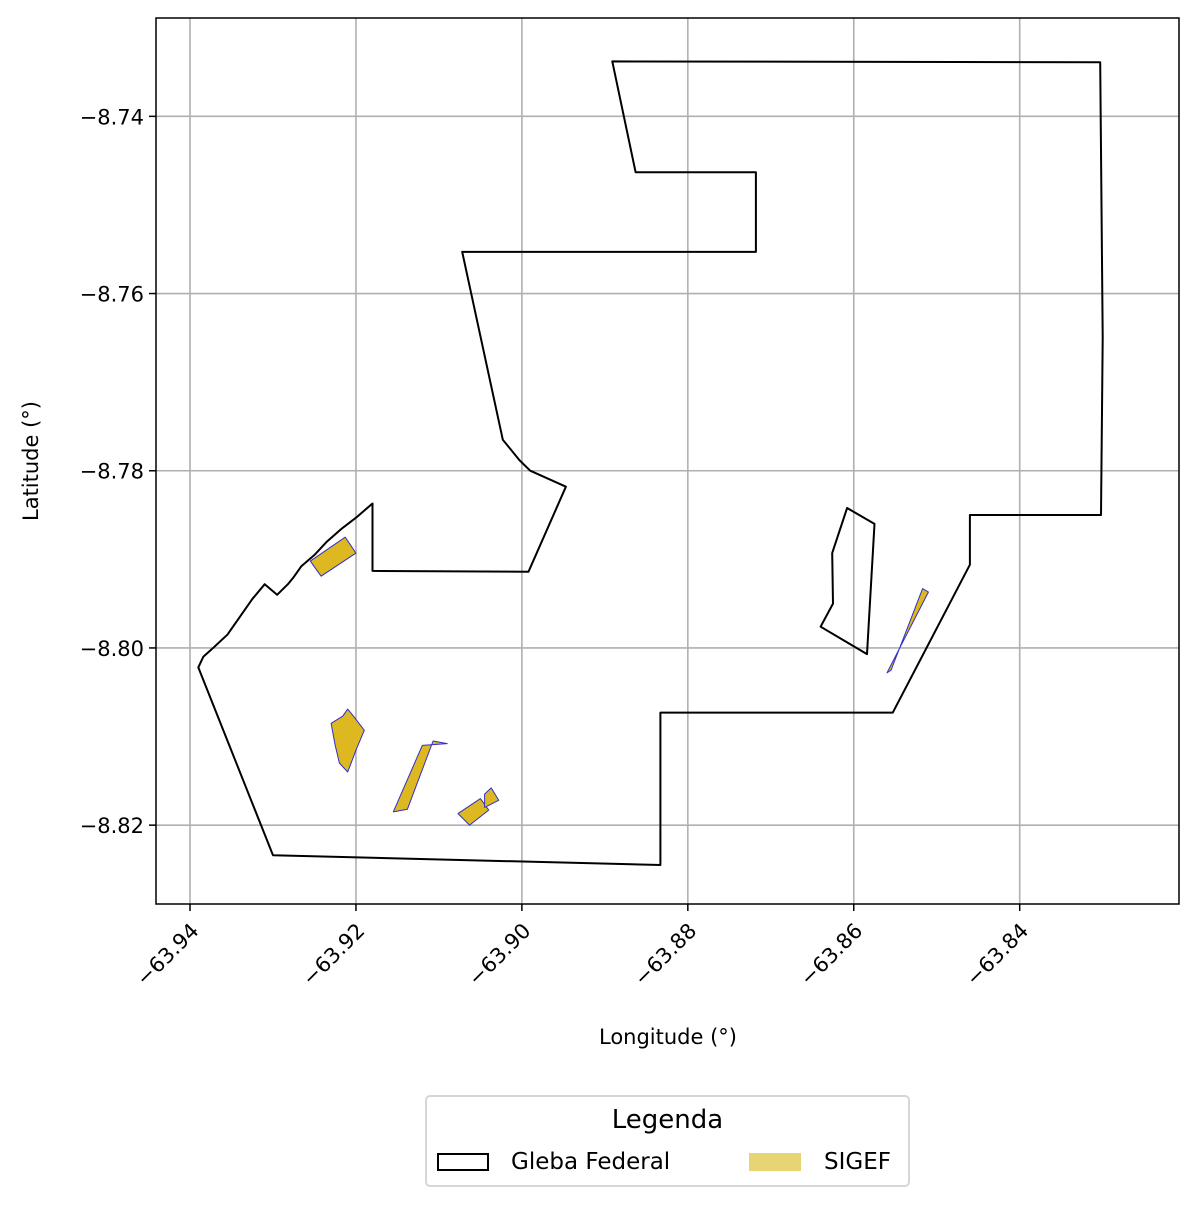 This screenshot has height=1207, width=1199. What do you see at coordinates (112, 826) in the screenshot?
I see `y-tick-label: −8.82` at bounding box center [112, 826].